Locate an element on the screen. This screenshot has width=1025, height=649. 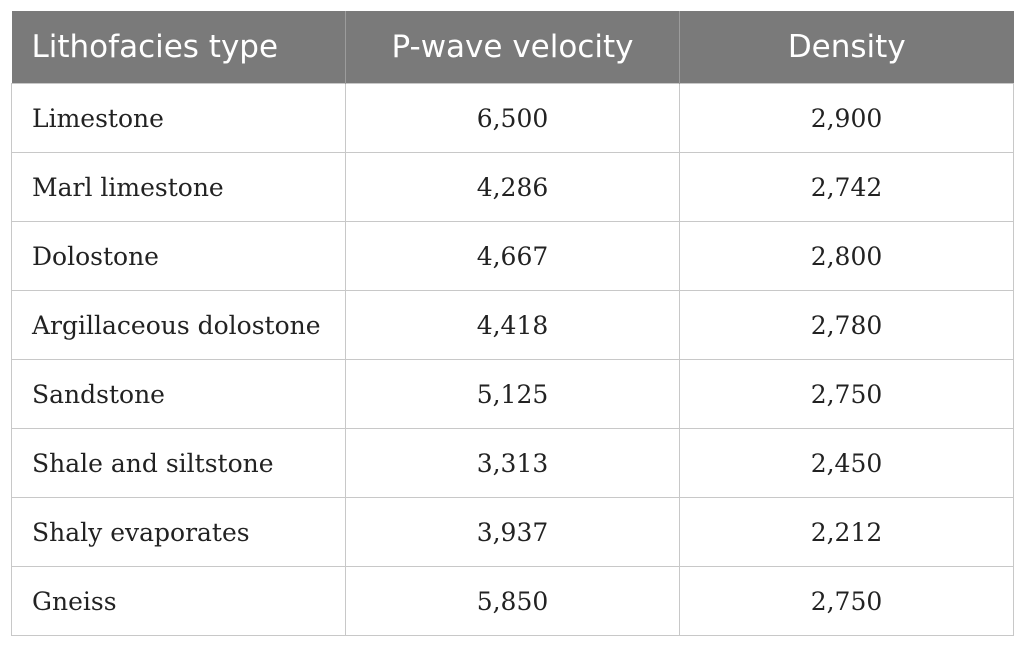
header-row: Lithofacies type P-wave velocity Density is located at coordinates (512, 47).